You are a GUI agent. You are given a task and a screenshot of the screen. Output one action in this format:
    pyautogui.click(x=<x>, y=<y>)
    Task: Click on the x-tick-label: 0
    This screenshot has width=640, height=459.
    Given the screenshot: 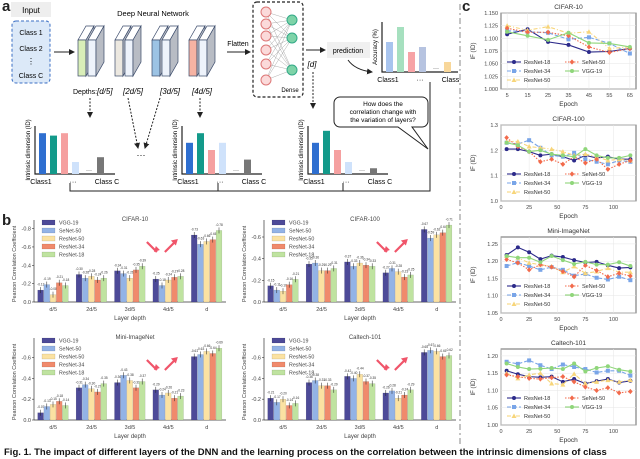 What is the action you would take?
    pyautogui.click(x=500, y=320)
    